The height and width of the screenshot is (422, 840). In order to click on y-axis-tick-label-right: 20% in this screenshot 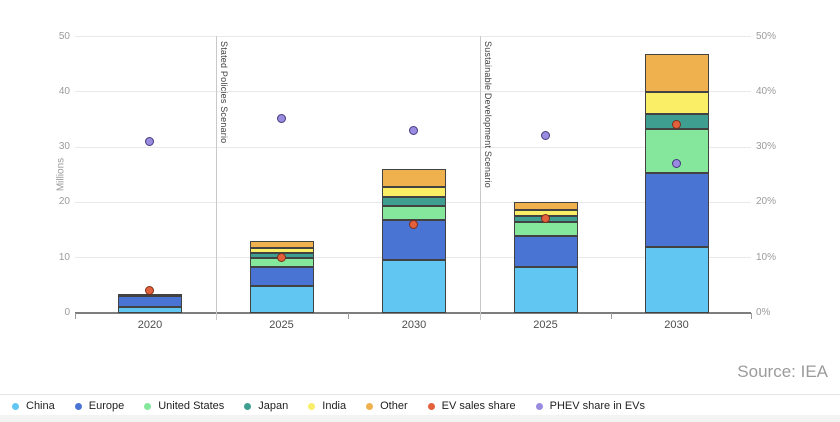, I will do `click(766, 202)`.